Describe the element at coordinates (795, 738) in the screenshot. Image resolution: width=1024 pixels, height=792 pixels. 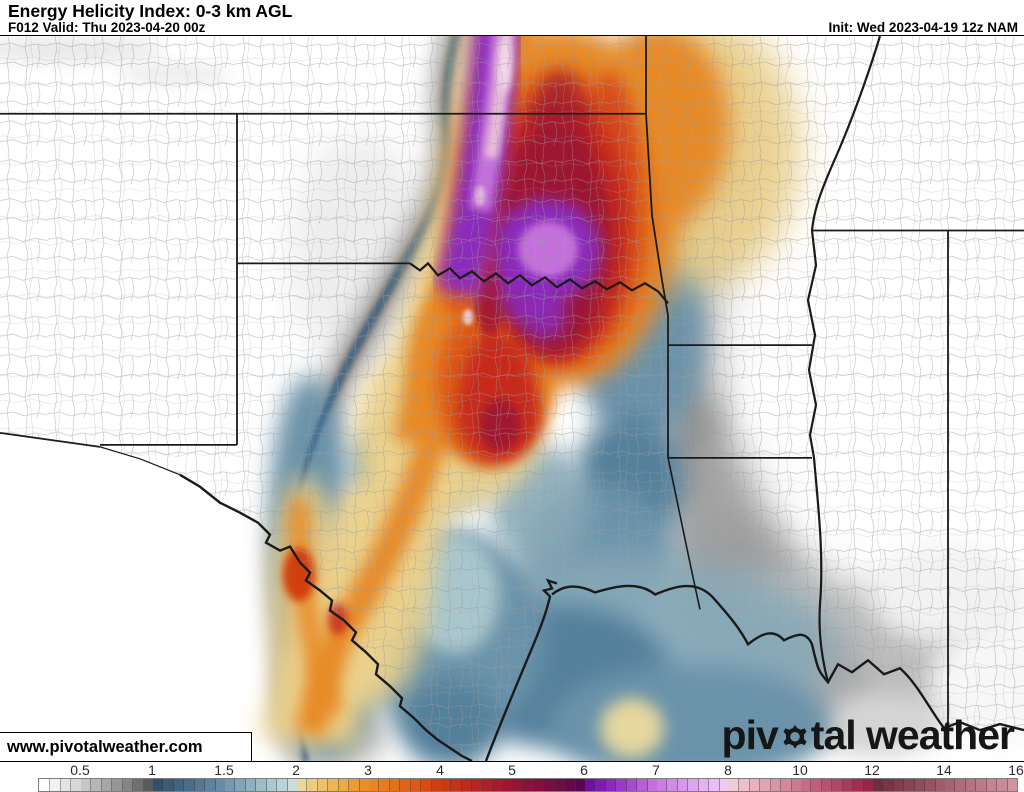
I see `gear-icon` at that location.